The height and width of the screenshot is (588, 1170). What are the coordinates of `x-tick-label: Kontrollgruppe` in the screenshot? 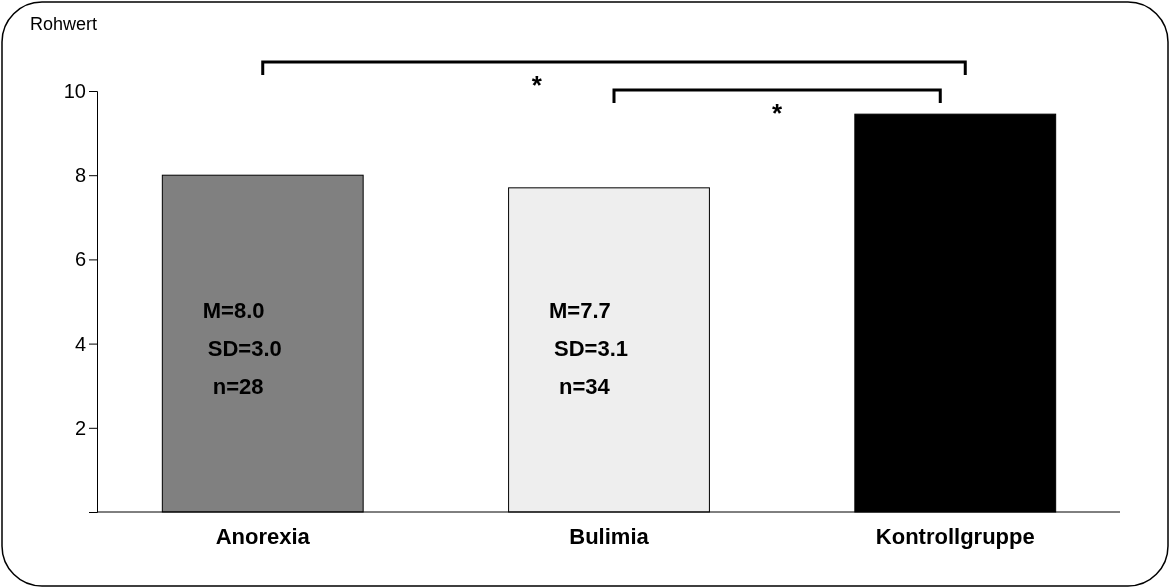 It's located at (955, 536).